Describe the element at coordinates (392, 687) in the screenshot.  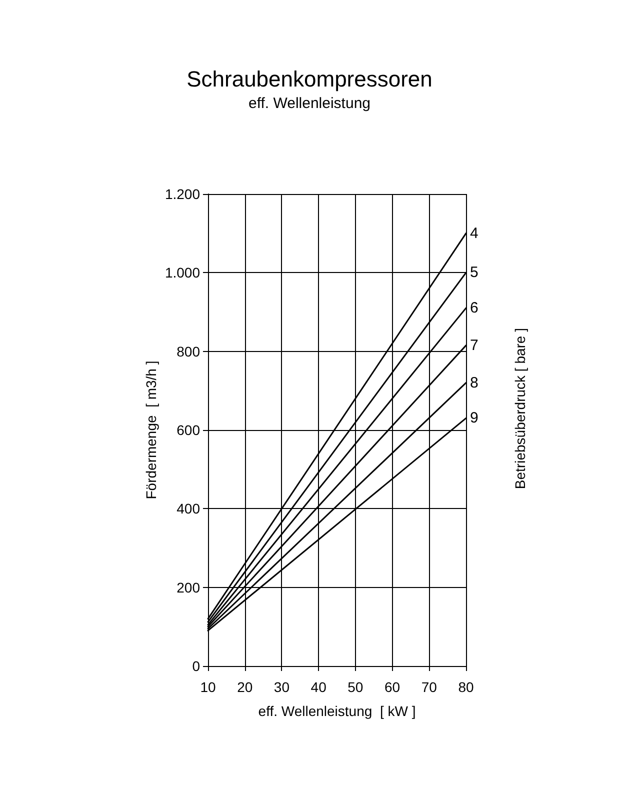
I see `x-tick-label: 60` at that location.